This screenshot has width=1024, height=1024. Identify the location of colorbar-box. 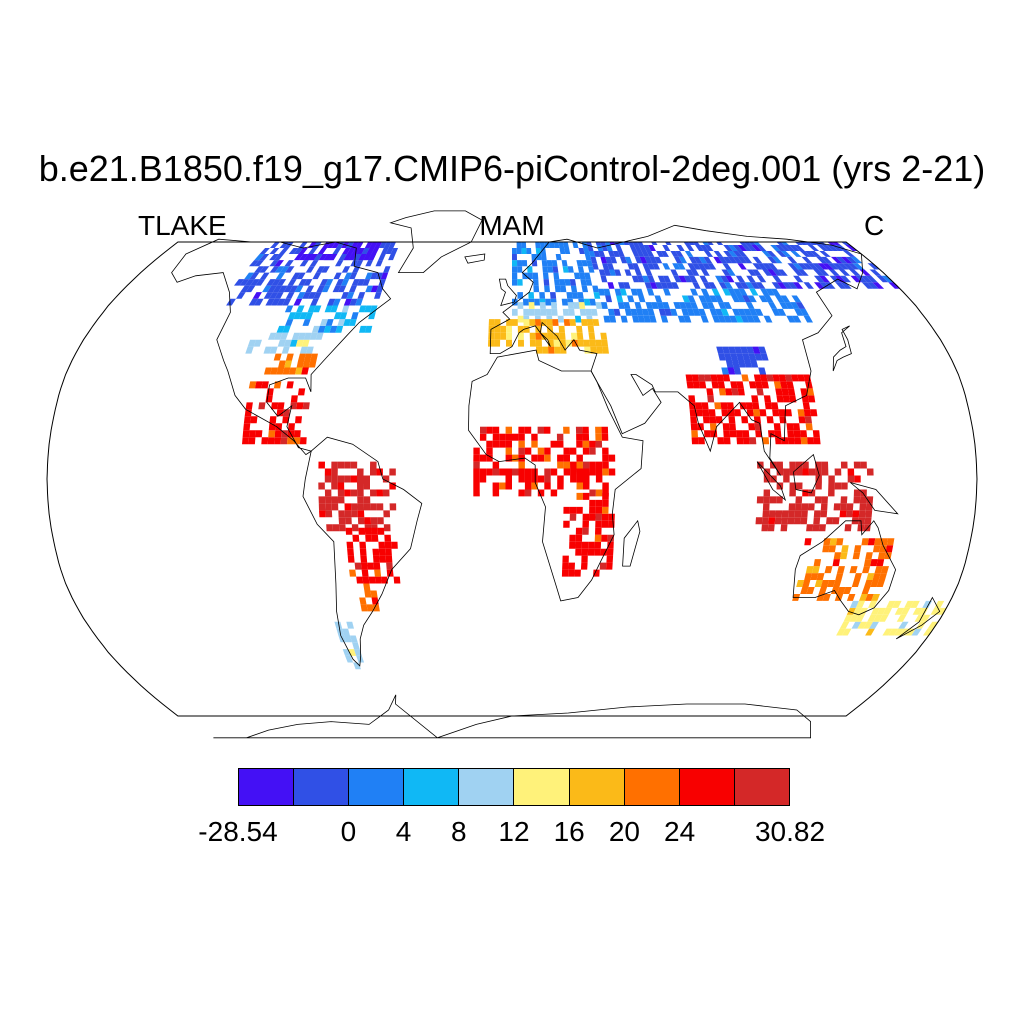
(377, 787).